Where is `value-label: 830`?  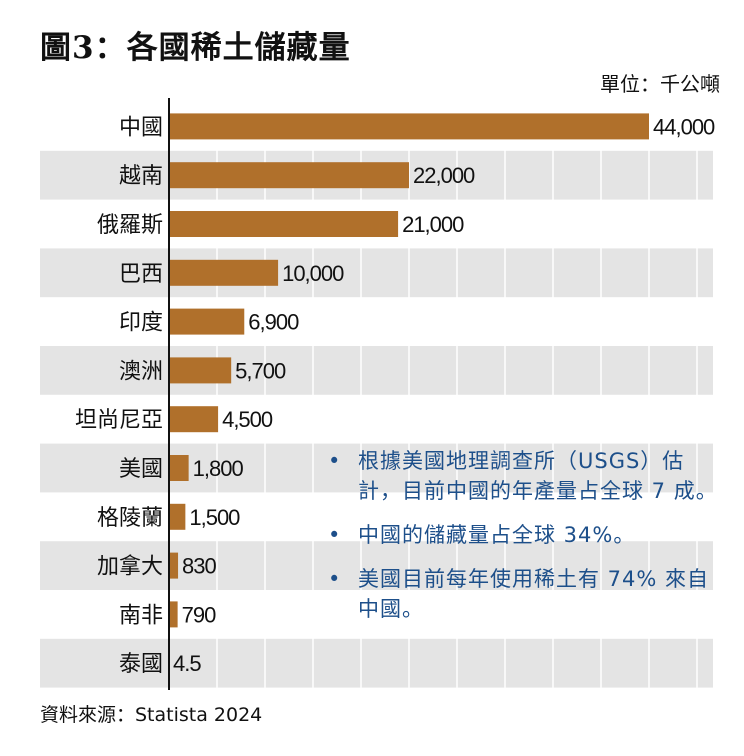 value-label: 830 is located at coordinates (199, 566).